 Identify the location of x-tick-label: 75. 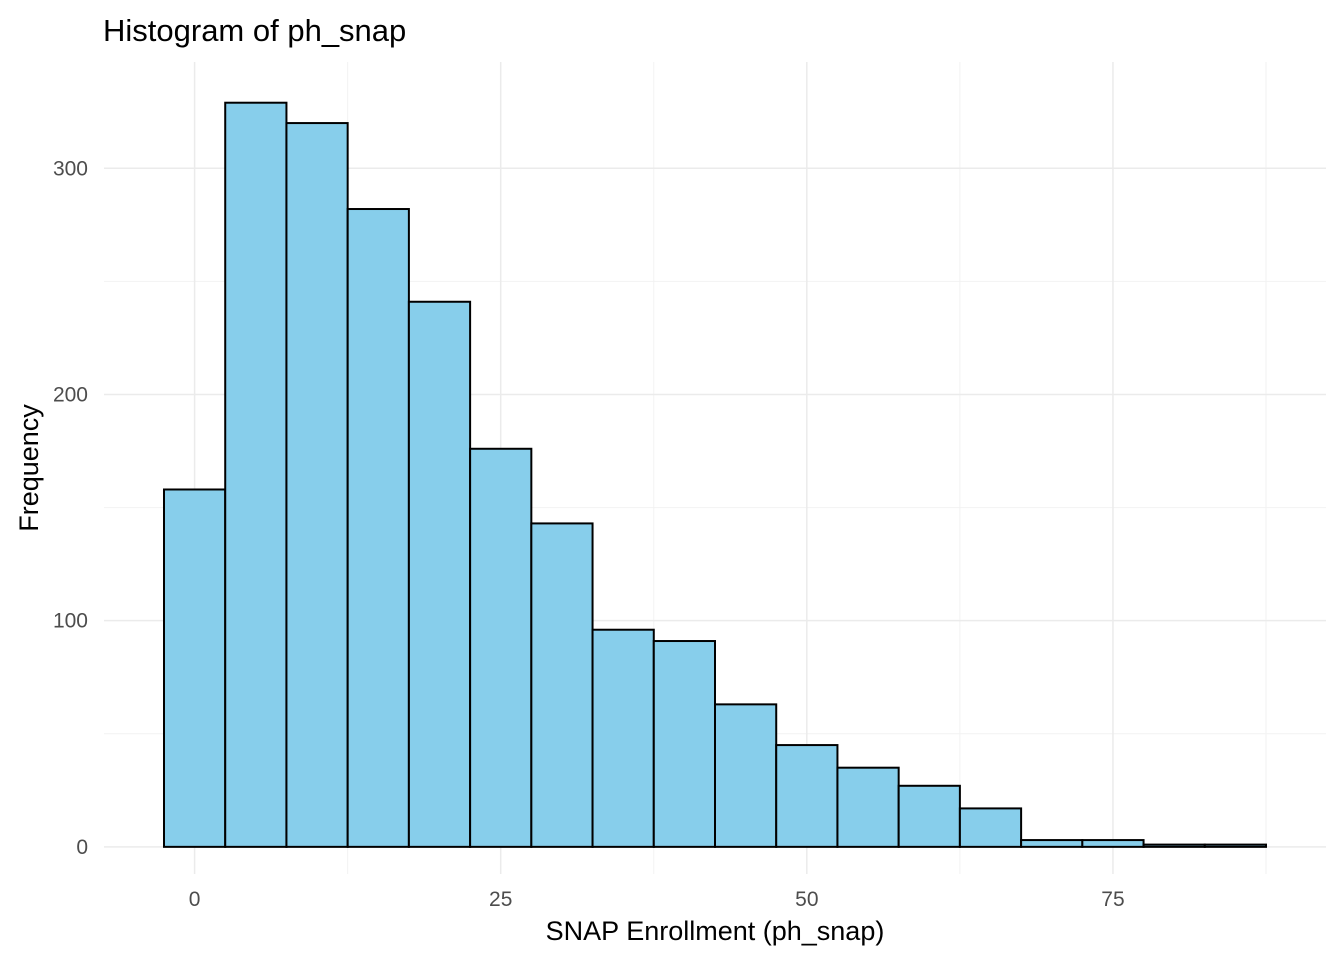
(1112, 899).